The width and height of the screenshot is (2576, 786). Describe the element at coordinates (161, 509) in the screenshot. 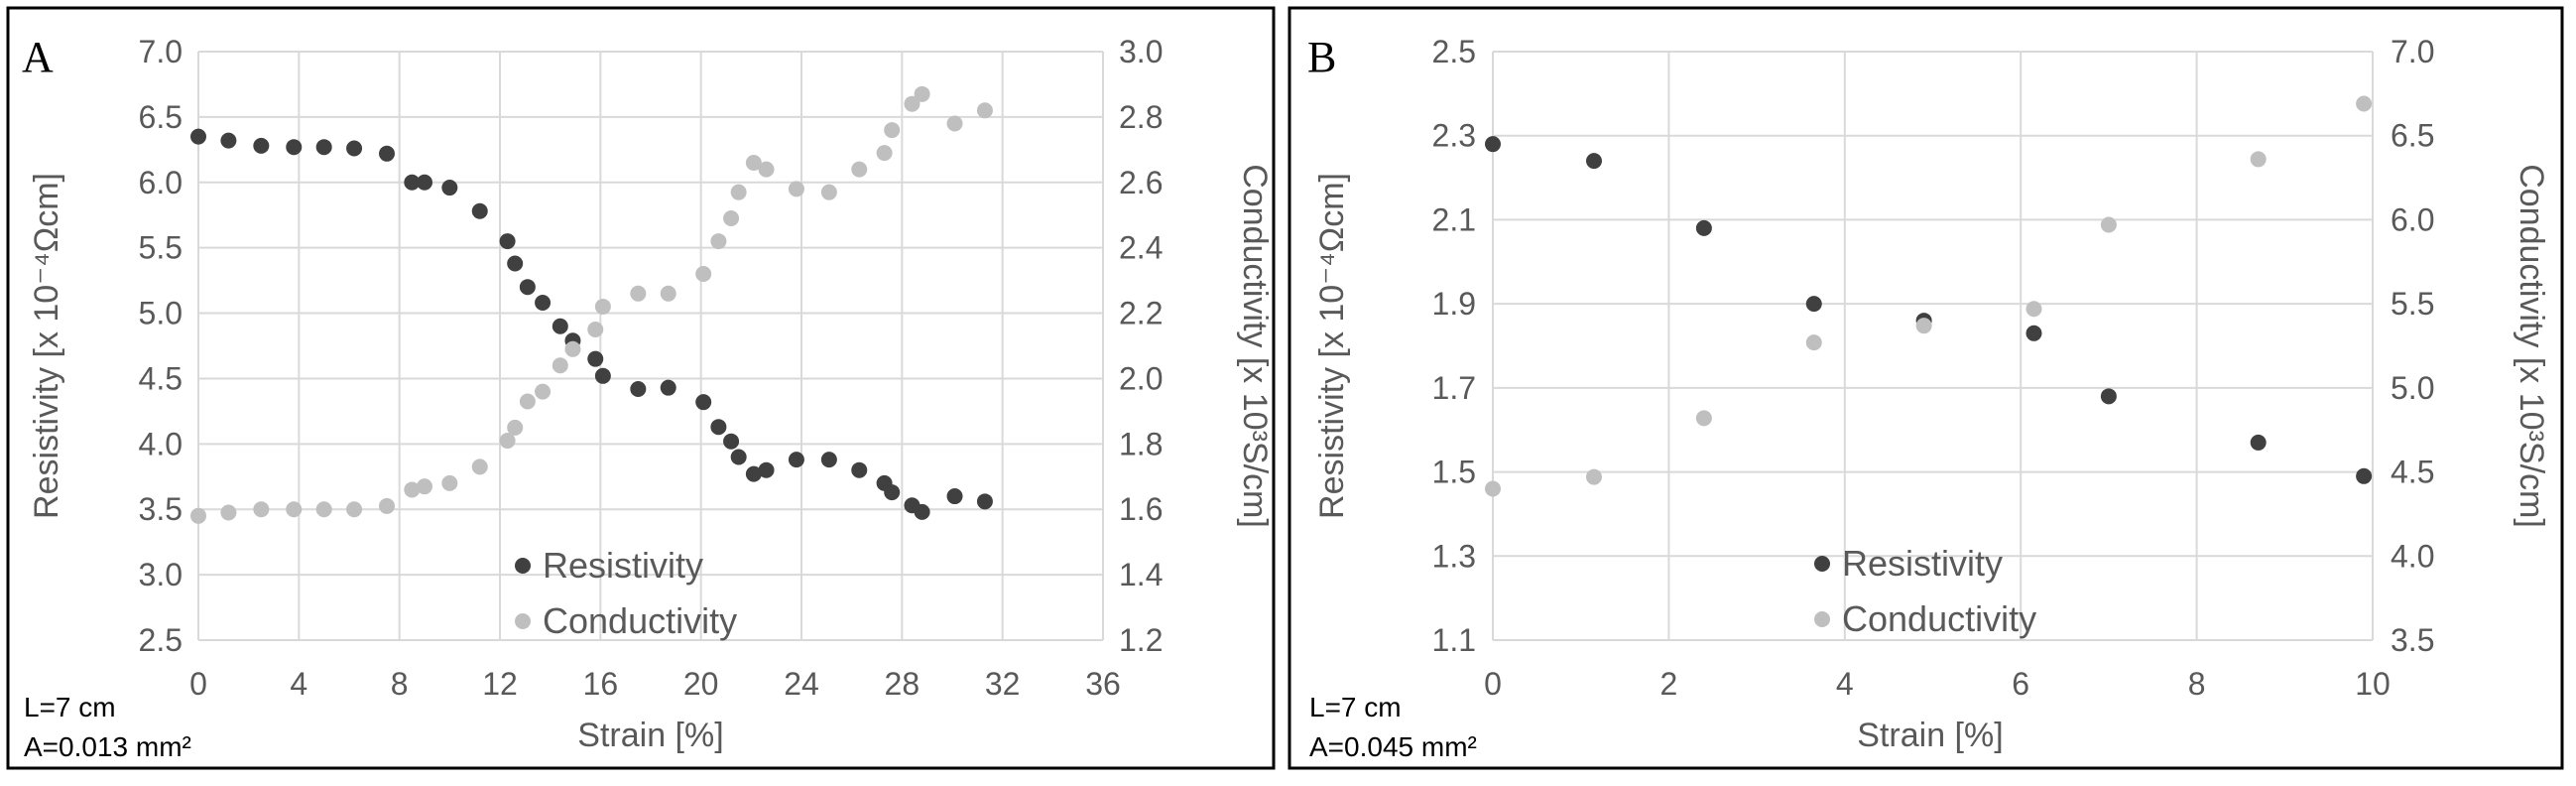

I see `y-tick-label-left: 3.5` at that location.